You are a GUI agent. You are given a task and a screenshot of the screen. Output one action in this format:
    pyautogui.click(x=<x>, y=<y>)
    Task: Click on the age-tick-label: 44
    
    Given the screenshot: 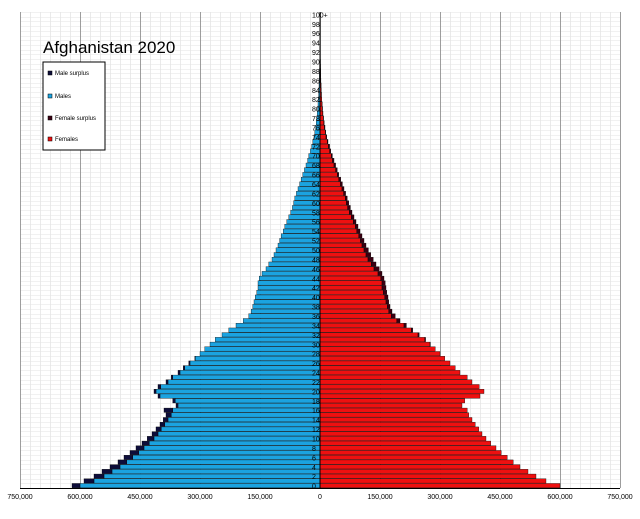 What is the action you would take?
    pyautogui.click(x=316, y=279)
    